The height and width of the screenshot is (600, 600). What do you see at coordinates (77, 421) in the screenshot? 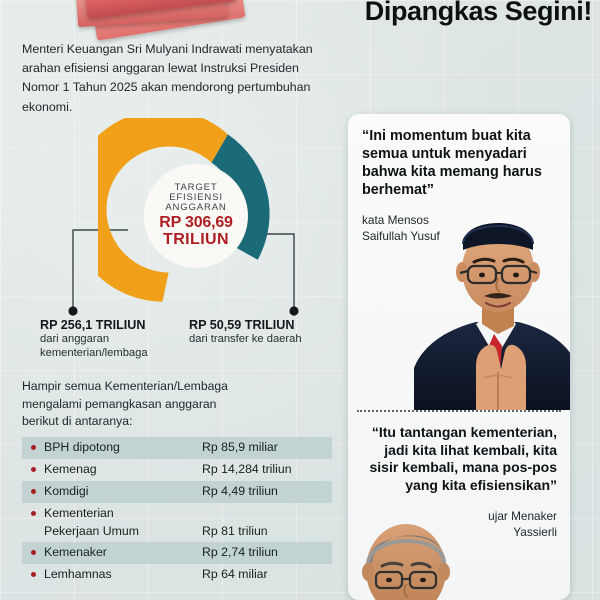
I see `table-intro-line3: berikut di antaranya:` at bounding box center [77, 421].